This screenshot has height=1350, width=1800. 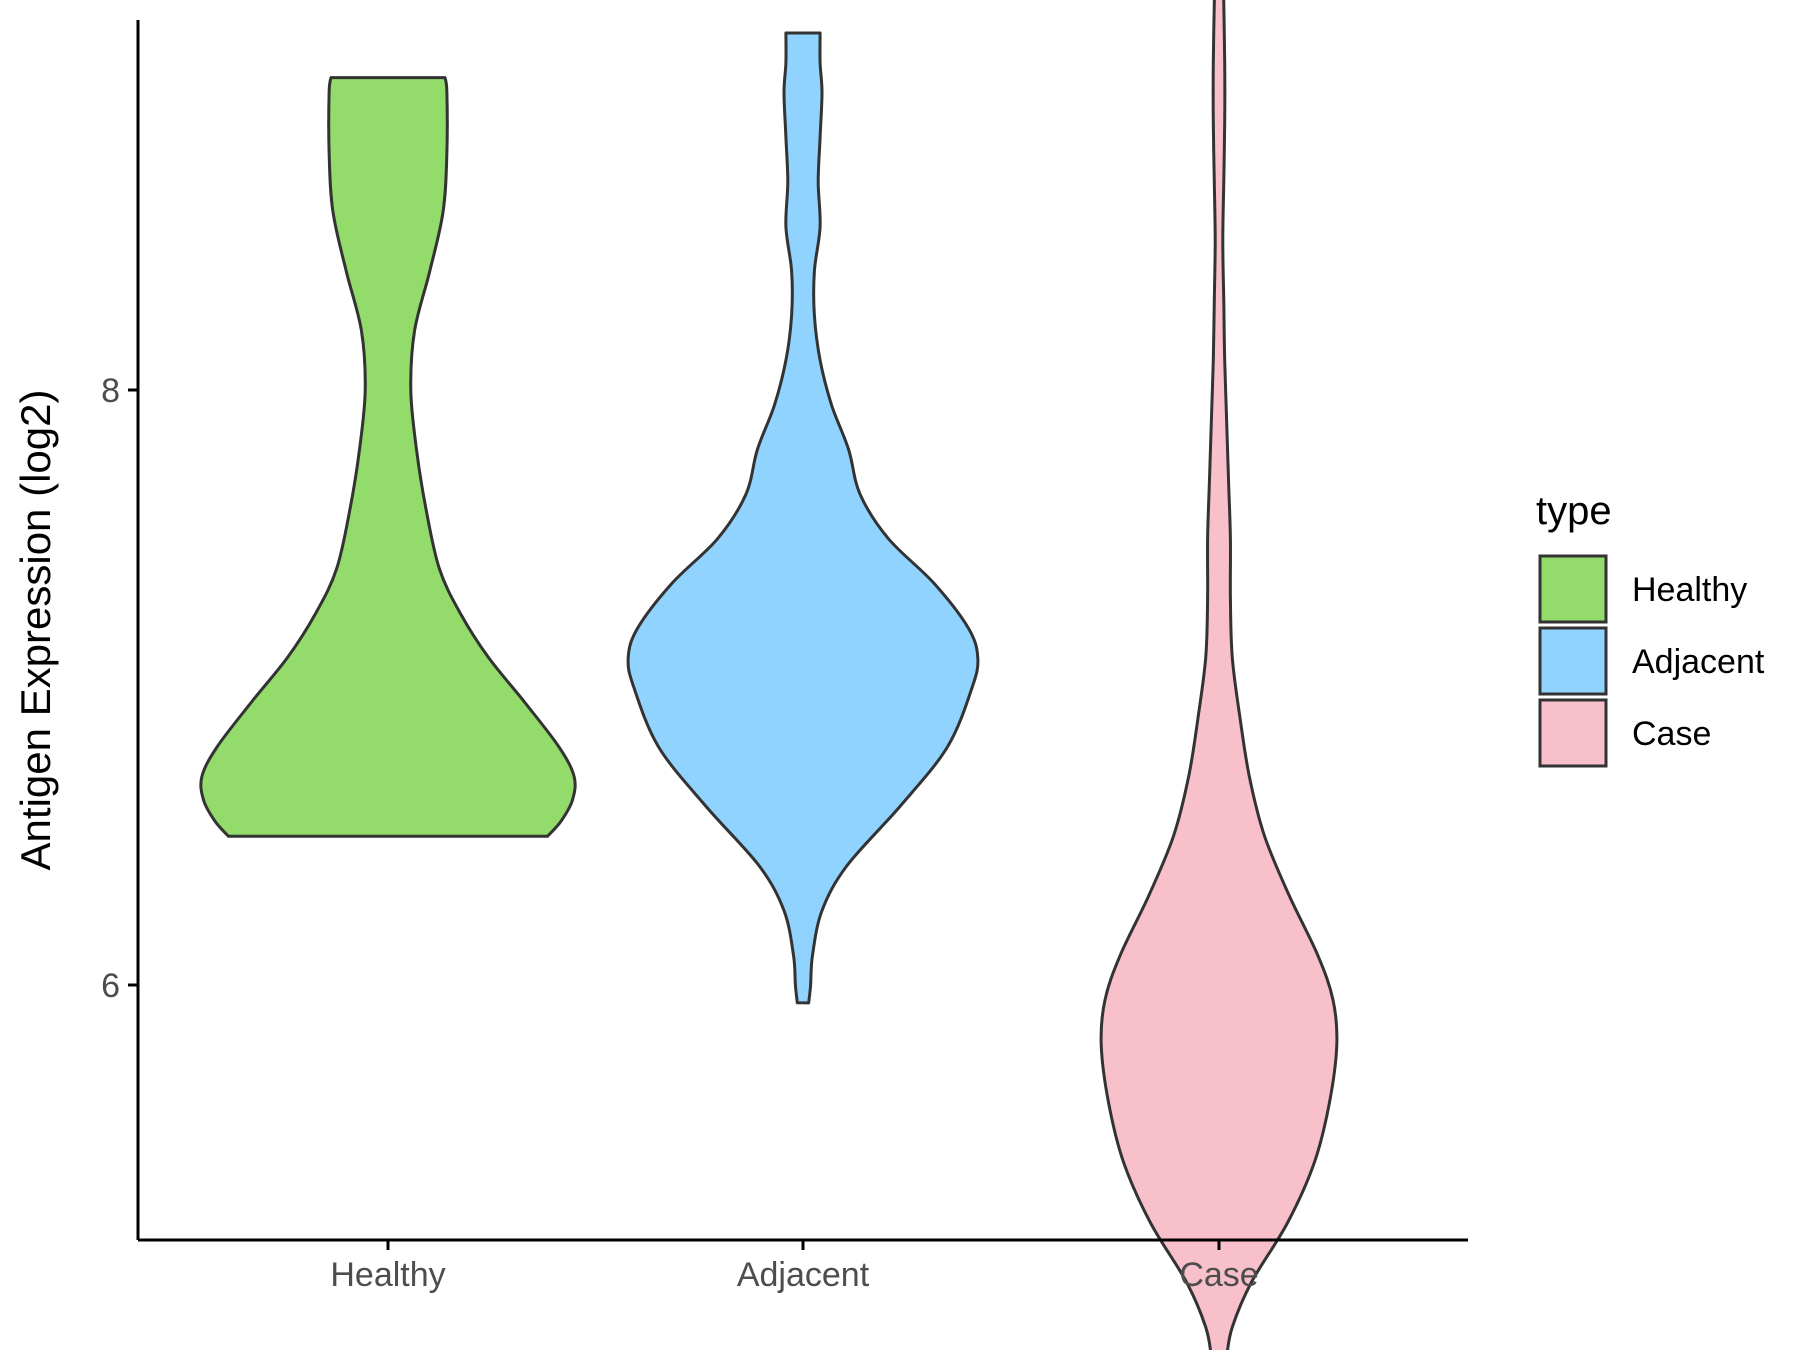 What do you see at coordinates (110, 391) in the screenshot?
I see `y-tick-label: 8` at bounding box center [110, 391].